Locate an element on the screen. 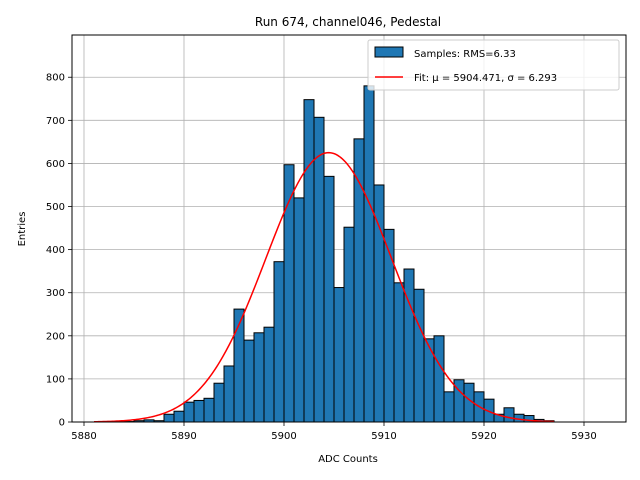  x-axis-ticks: 5880 5890 5900 5910 5920 5930 is located at coordinates (334, 432).